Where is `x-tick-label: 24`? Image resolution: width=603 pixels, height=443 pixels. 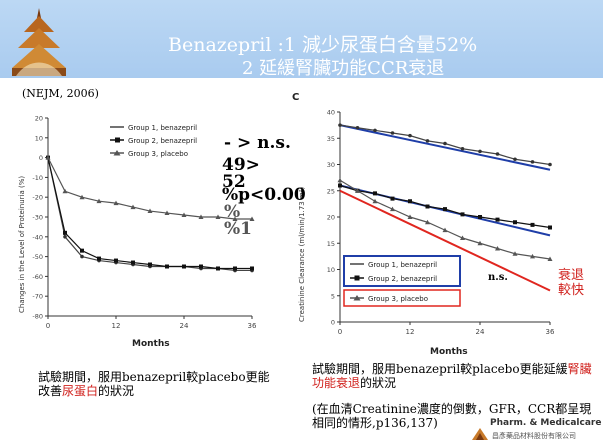 x-tick-label: 24 is located at coordinates (480, 332).